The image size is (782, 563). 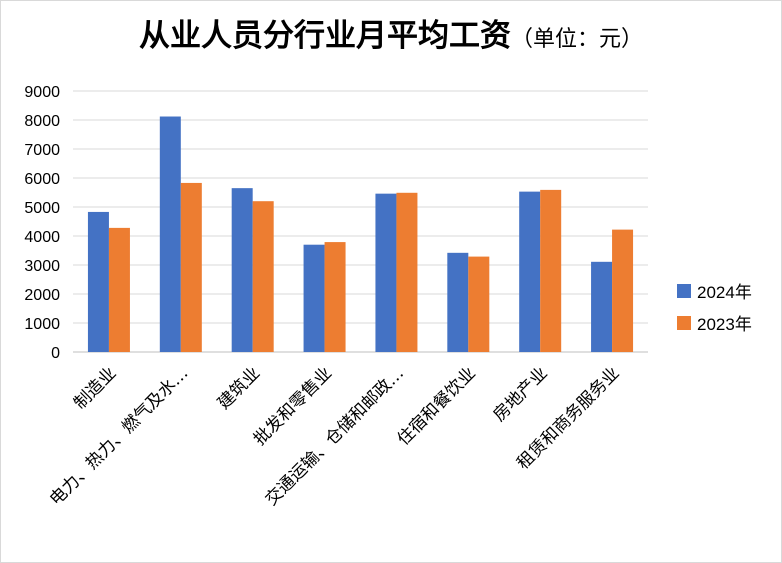 I want to click on chart-title: 从业人员分行业月平均工资（单位：元）, so click(x=391, y=32).